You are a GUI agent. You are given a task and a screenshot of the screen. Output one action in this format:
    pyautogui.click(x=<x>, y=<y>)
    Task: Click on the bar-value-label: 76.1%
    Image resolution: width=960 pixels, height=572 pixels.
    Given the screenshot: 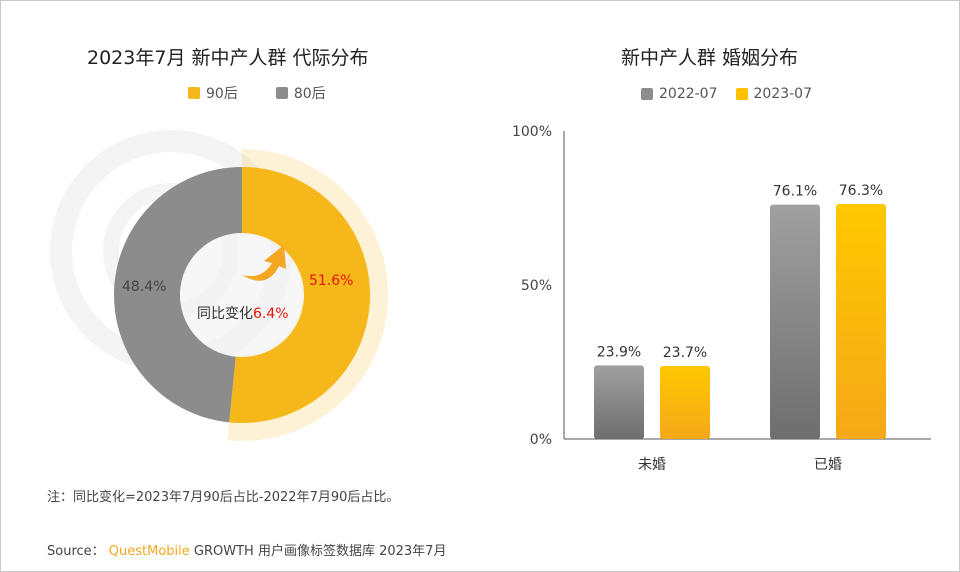 What is the action you would take?
    pyautogui.click(x=795, y=192)
    